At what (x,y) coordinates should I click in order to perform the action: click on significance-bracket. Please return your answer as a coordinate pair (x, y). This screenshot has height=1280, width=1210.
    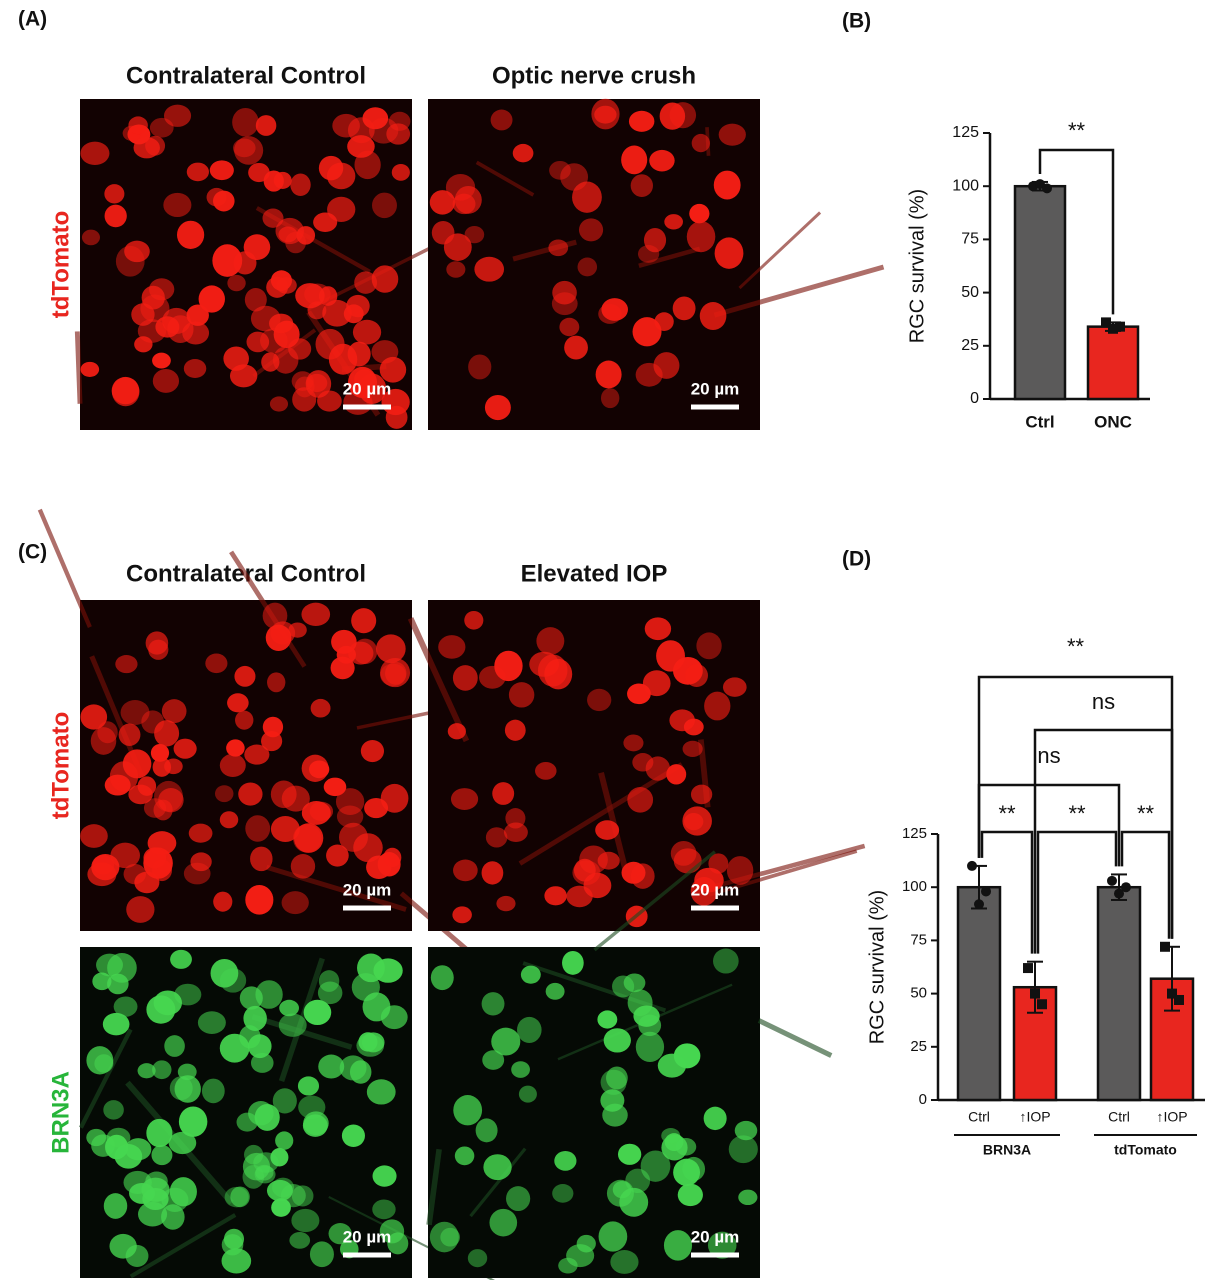
    Looking at the image, I should click on (1076, 231).